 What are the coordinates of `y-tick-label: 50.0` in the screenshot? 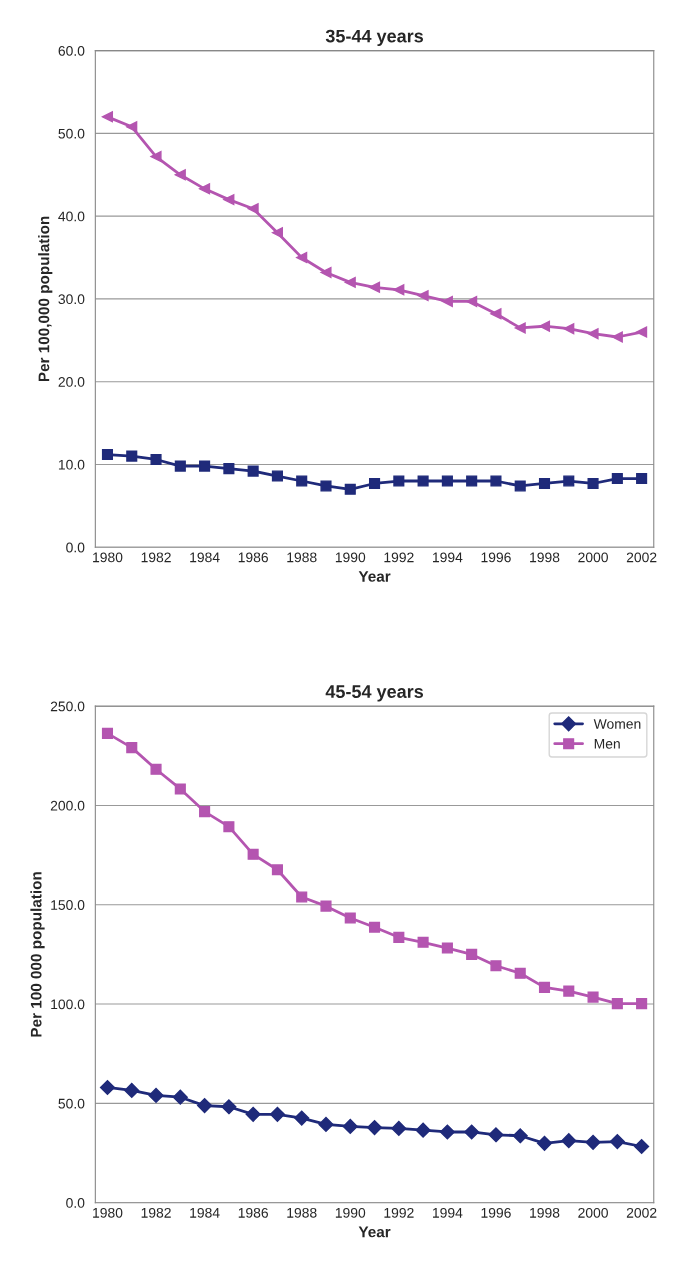 It's located at (71, 1103).